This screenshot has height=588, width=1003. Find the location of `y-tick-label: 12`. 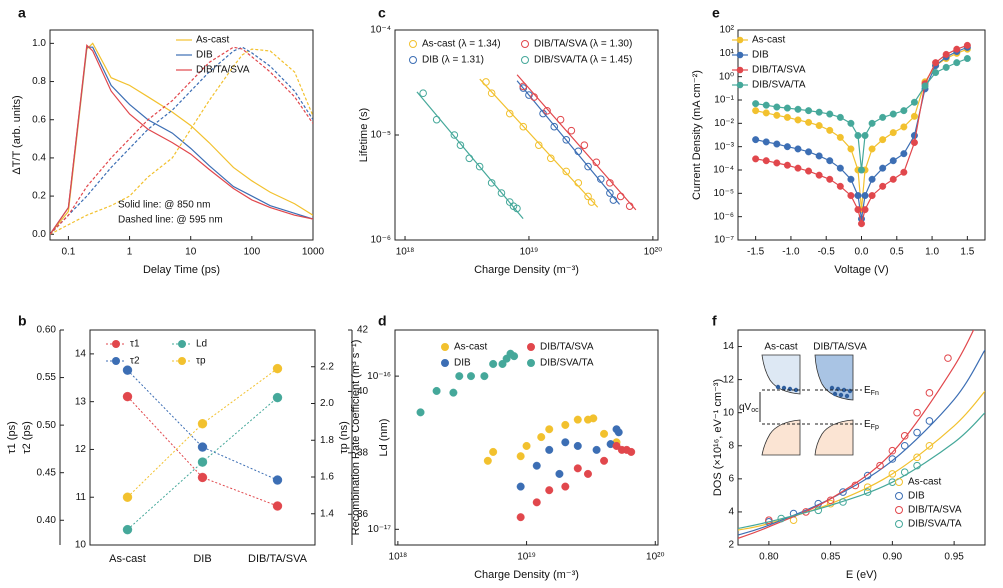

y-tick-label: 12 is located at coordinates (729, 379).